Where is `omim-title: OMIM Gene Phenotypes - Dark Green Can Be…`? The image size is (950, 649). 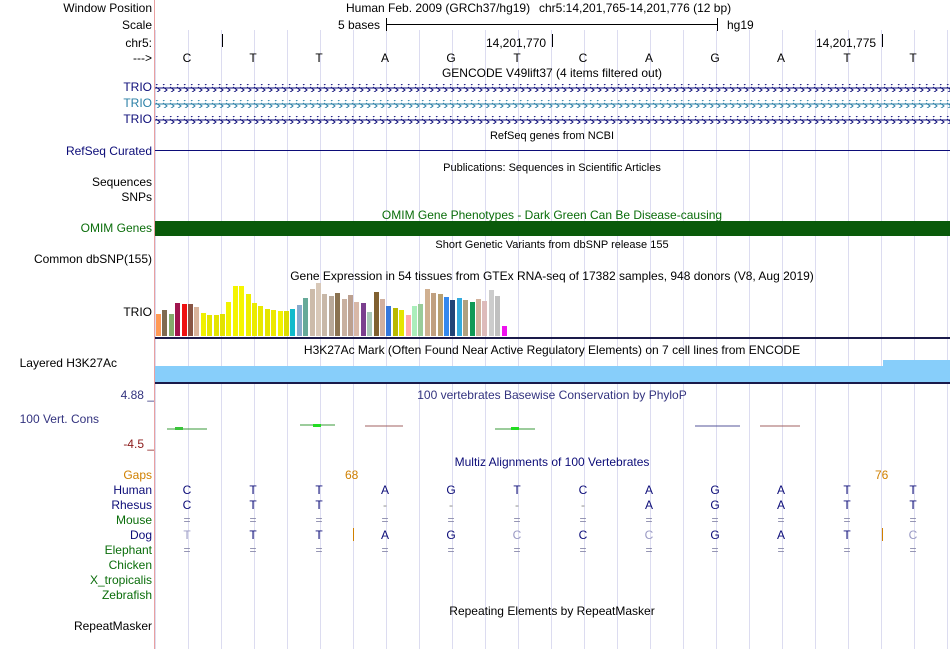
omim-title: OMIM Gene Phenotypes - Dark Green Can Be… is located at coordinates (552, 215).